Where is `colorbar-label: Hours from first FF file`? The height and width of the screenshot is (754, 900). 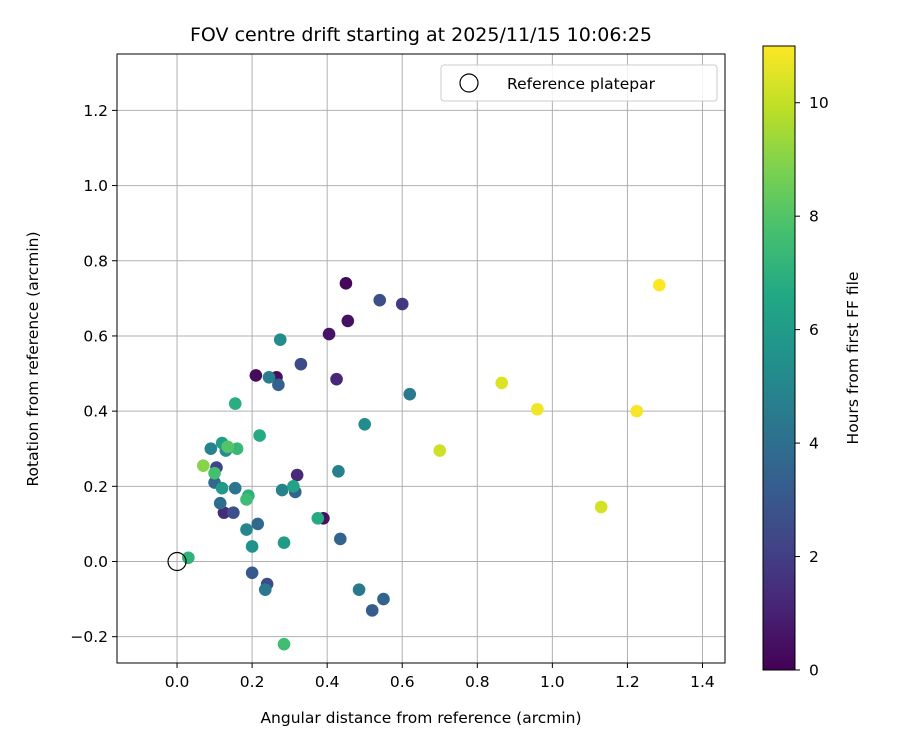 colorbar-label: Hours from first FF file is located at coordinates (853, 358).